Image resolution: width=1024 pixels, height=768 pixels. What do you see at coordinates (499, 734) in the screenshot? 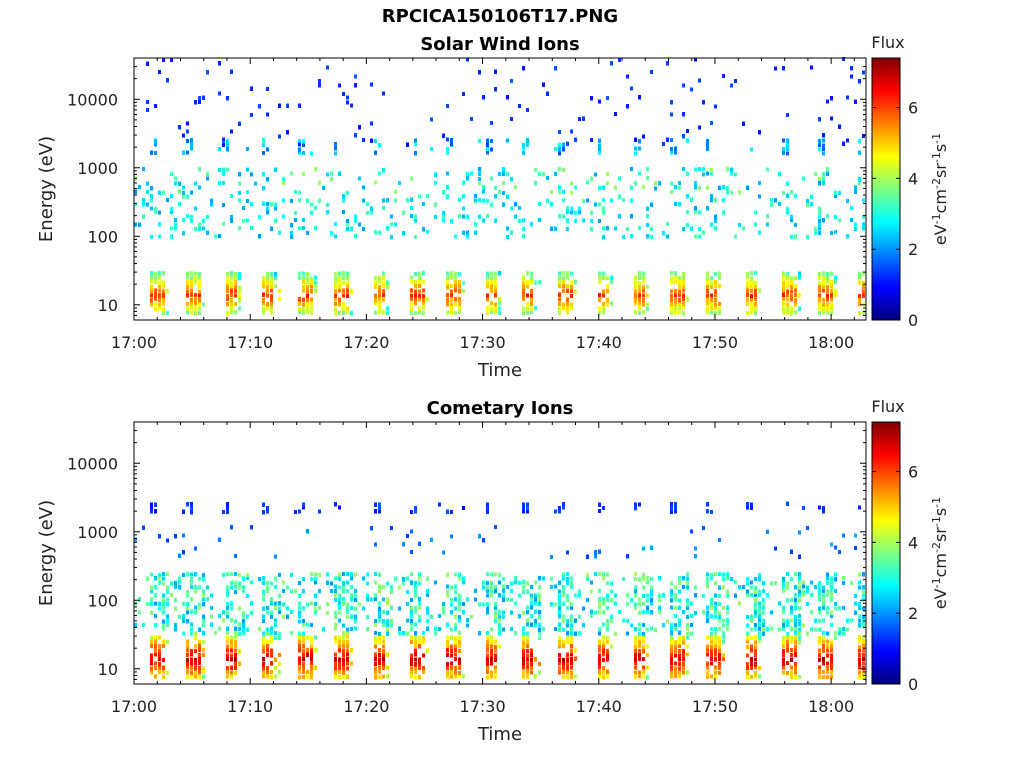
I see `x-axis-label: Time` at bounding box center [499, 734].